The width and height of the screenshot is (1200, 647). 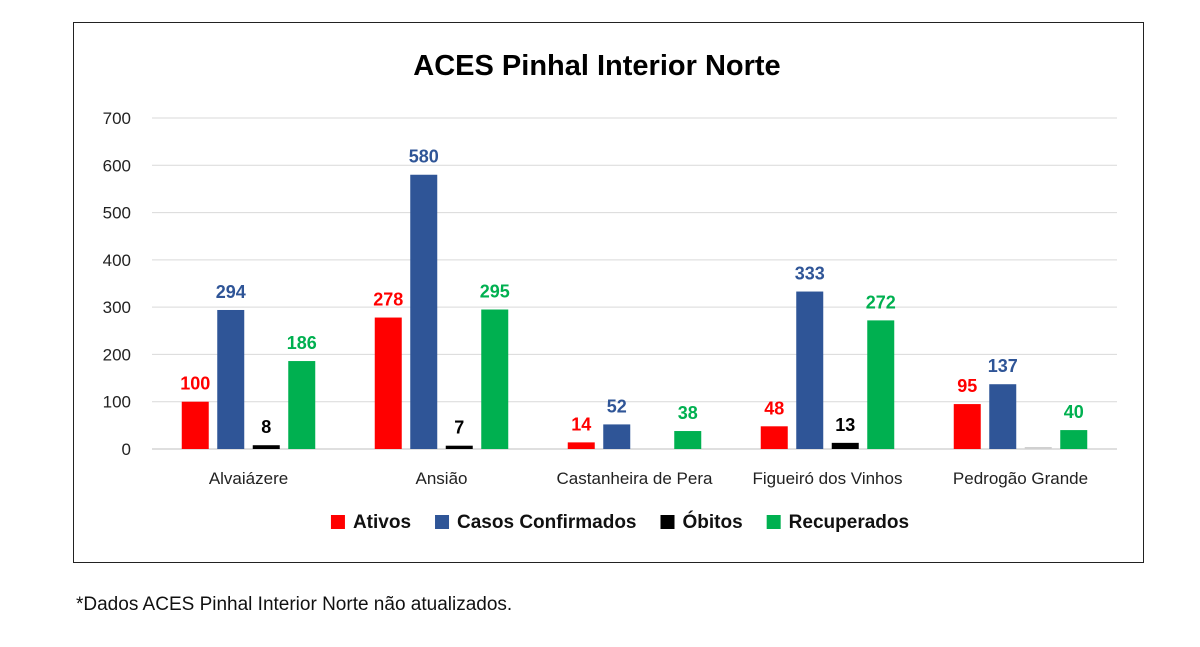 I want to click on x-tick-label: Castanheira de Pera, so click(x=635, y=478).